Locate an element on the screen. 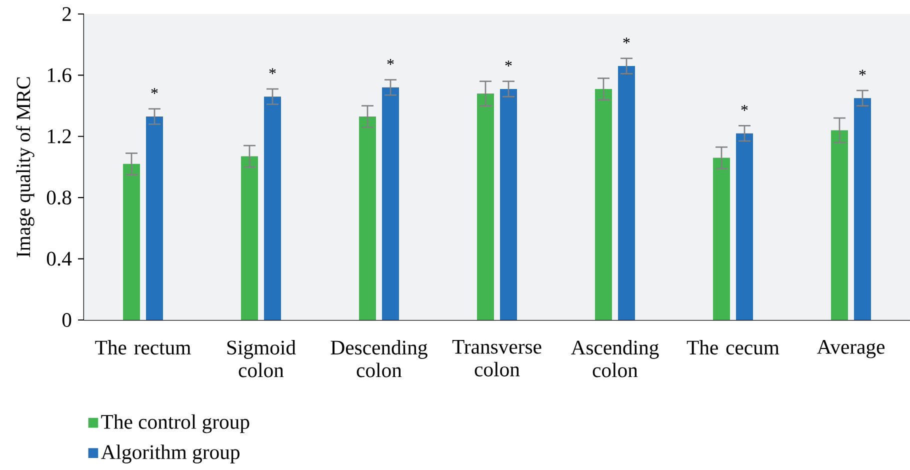 Image resolution: width=910 pixels, height=470 pixels. x-tick-label: The rectum is located at coordinates (143, 347).